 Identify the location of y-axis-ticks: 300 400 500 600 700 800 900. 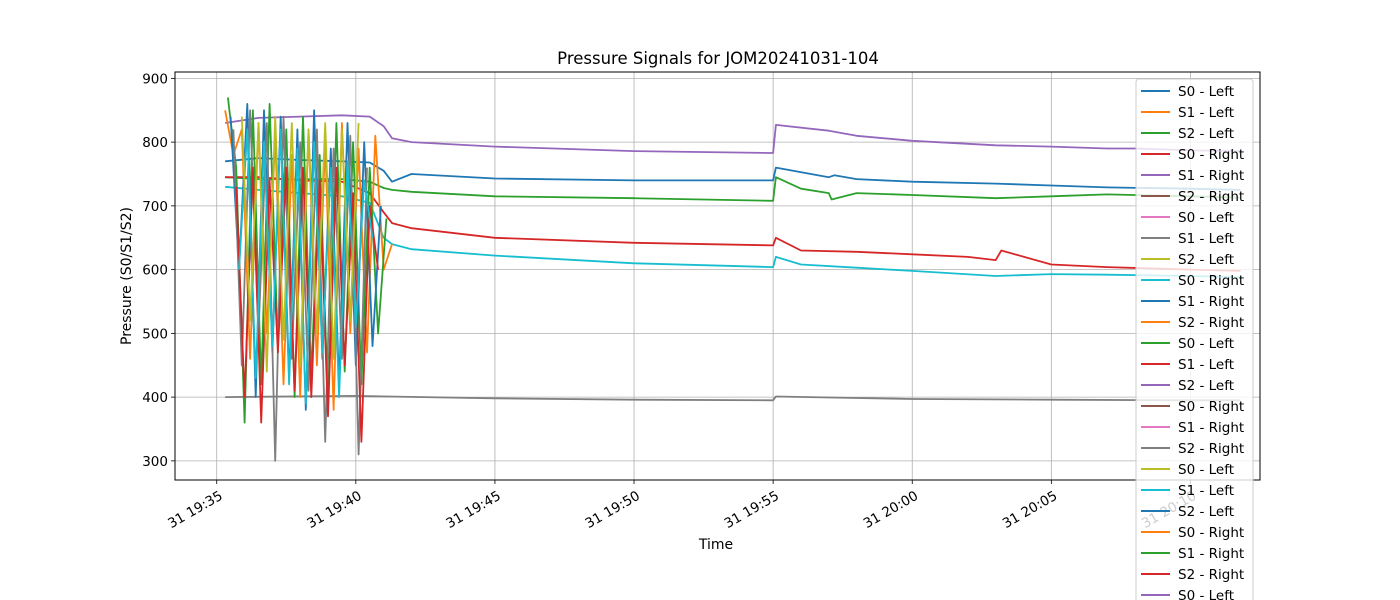
(158, 270).